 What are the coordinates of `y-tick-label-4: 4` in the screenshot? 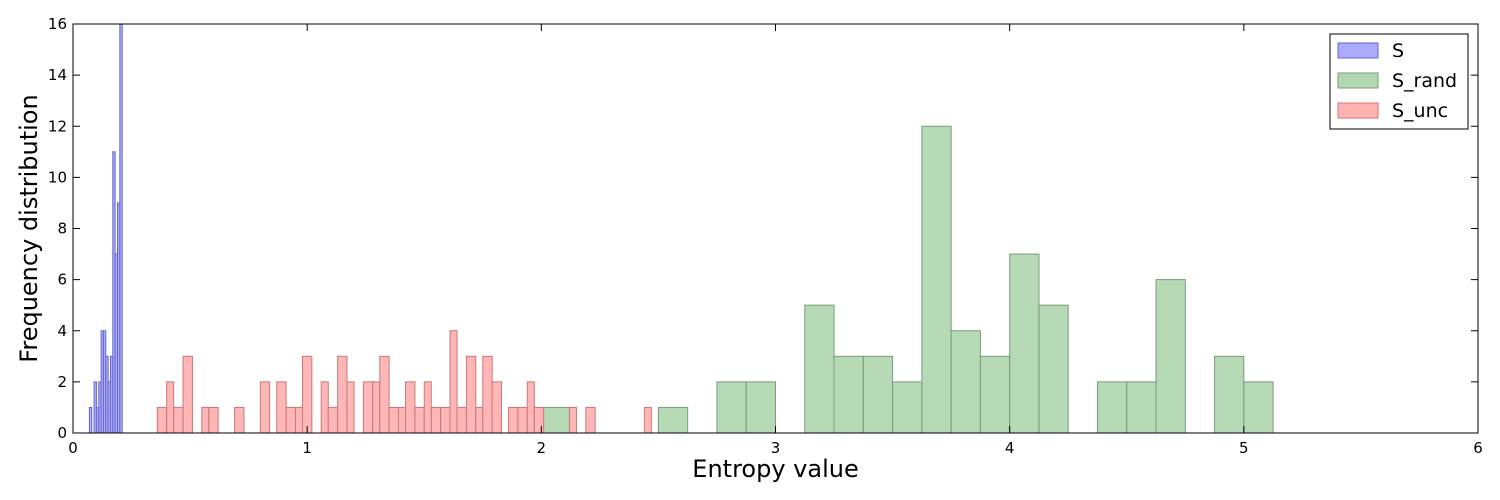 It's located at (62, 331).